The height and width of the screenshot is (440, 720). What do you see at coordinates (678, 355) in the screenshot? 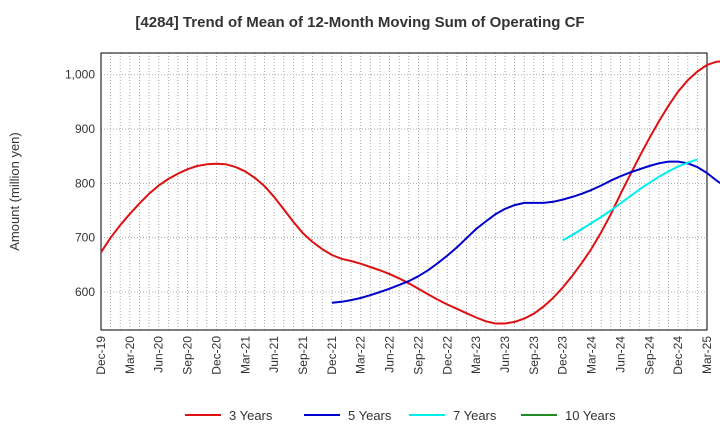
I see `x-tick-label: Dec-24` at bounding box center [678, 355].